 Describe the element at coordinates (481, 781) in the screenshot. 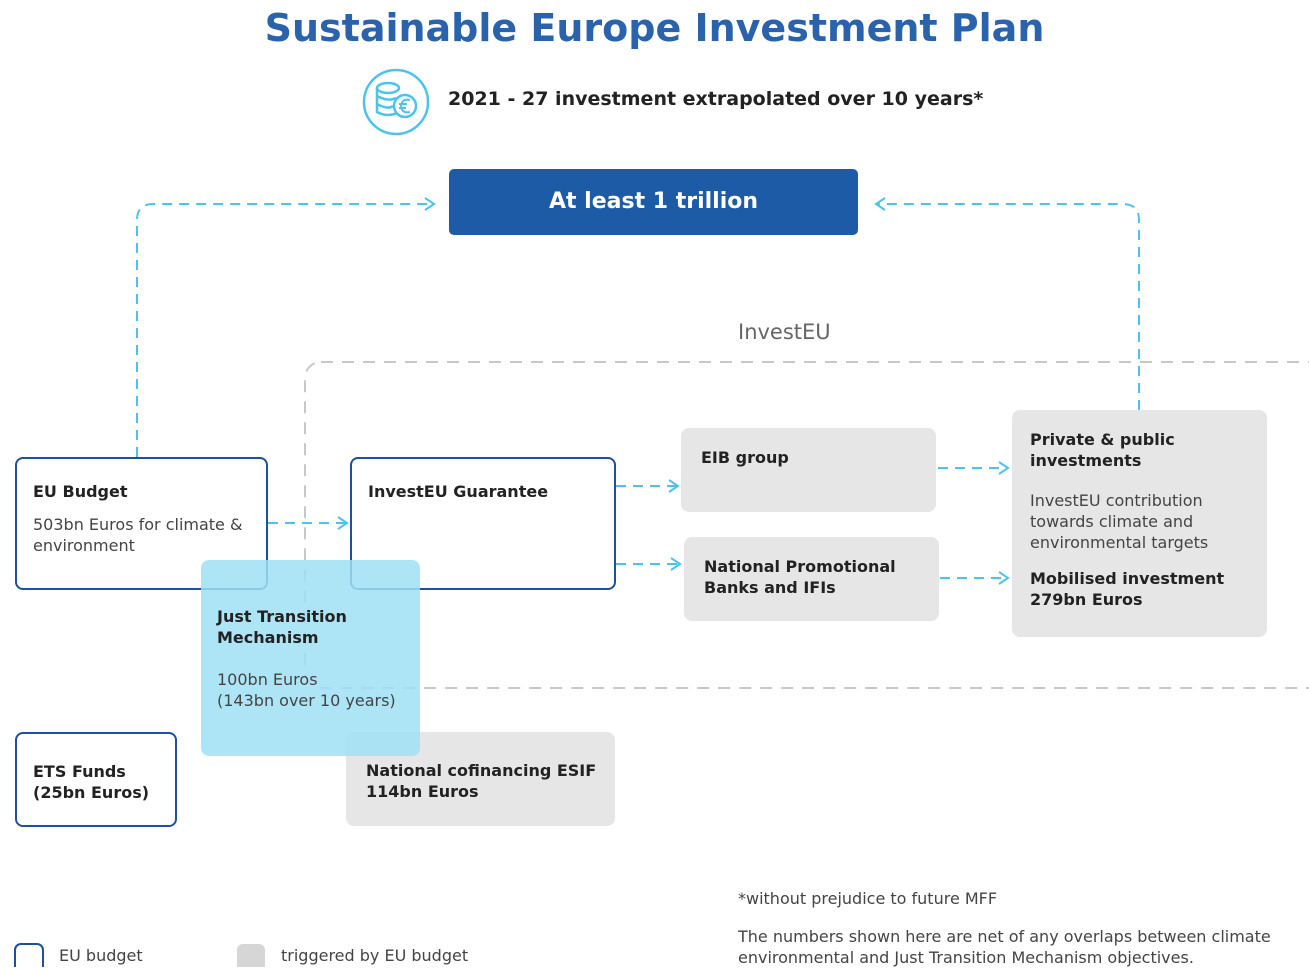

I see `node-title: National cofinancing ESIF 114bn Euros` at that location.